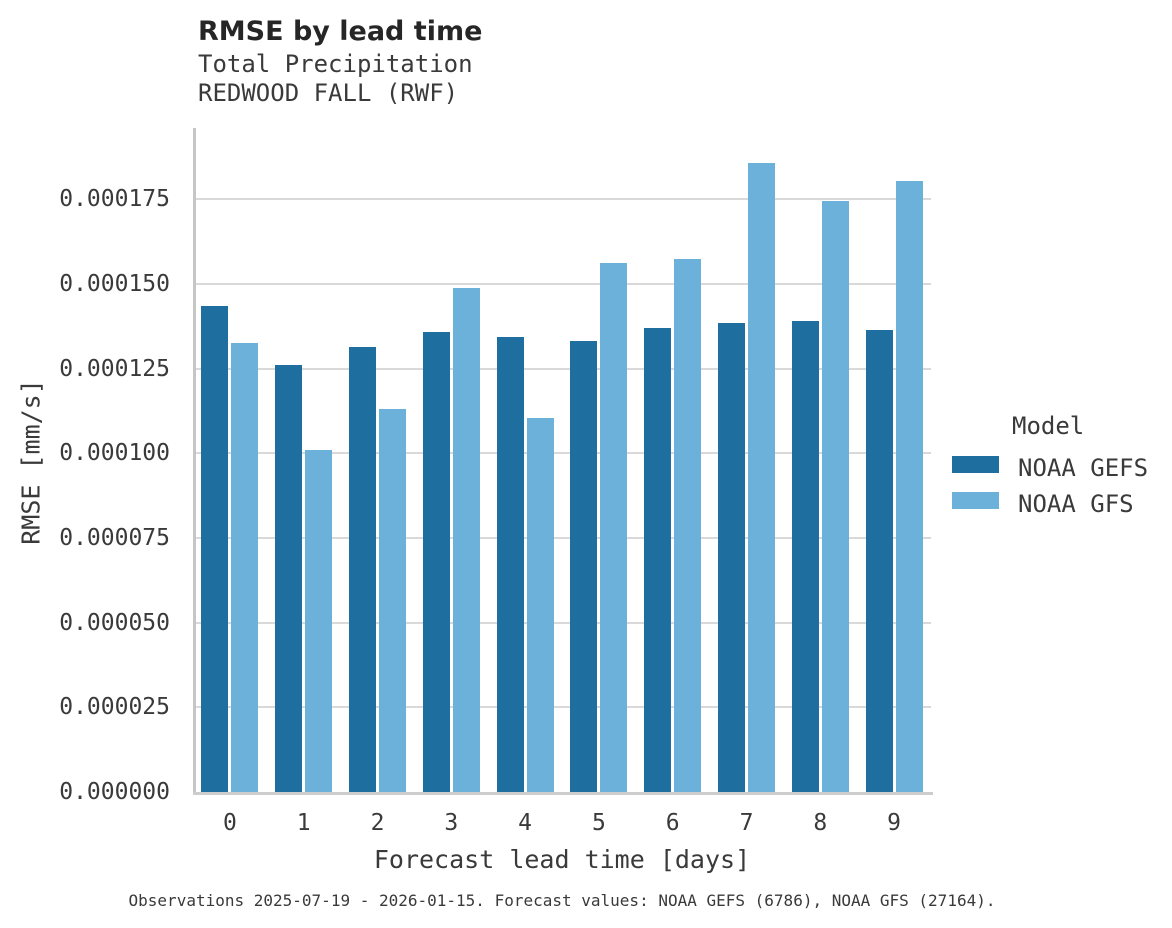 The width and height of the screenshot is (1172, 928). I want to click on chart-title: RMSE by lead time, so click(340, 31).